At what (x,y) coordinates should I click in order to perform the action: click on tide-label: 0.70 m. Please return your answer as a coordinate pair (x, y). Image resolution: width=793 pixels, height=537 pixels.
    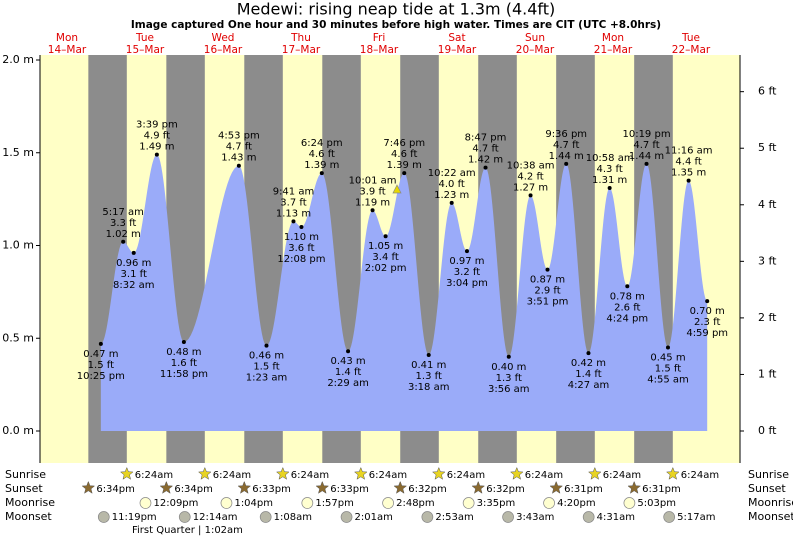
    Looking at the image, I should click on (707, 311).